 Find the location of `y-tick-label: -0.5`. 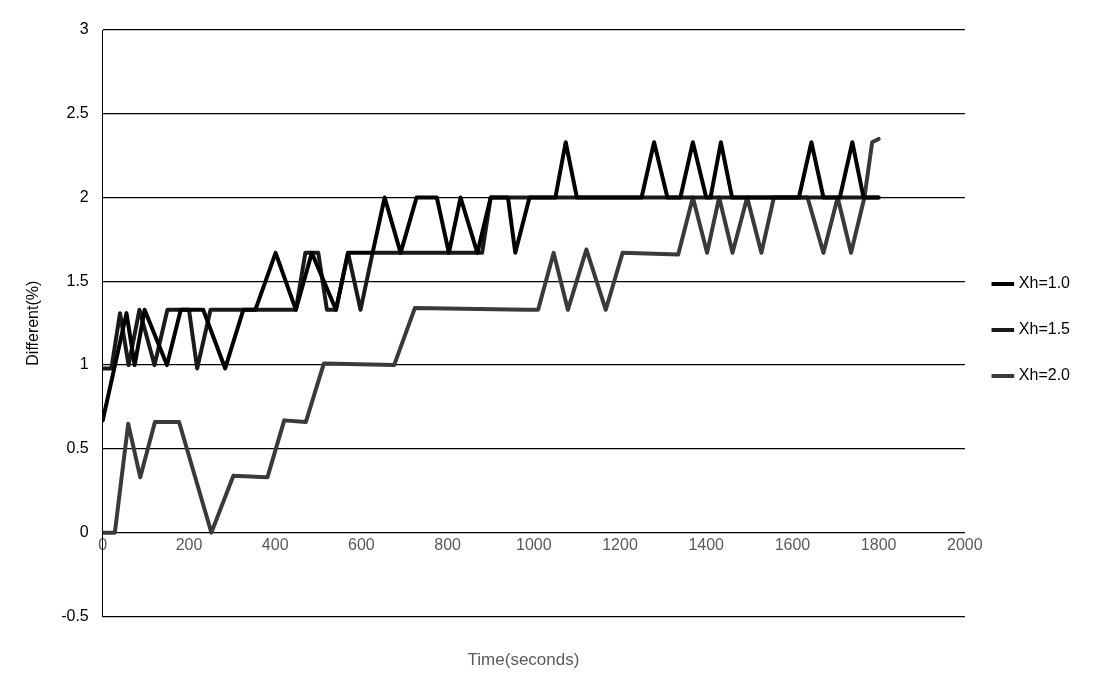

y-tick-label: -0.5 is located at coordinates (75, 615).